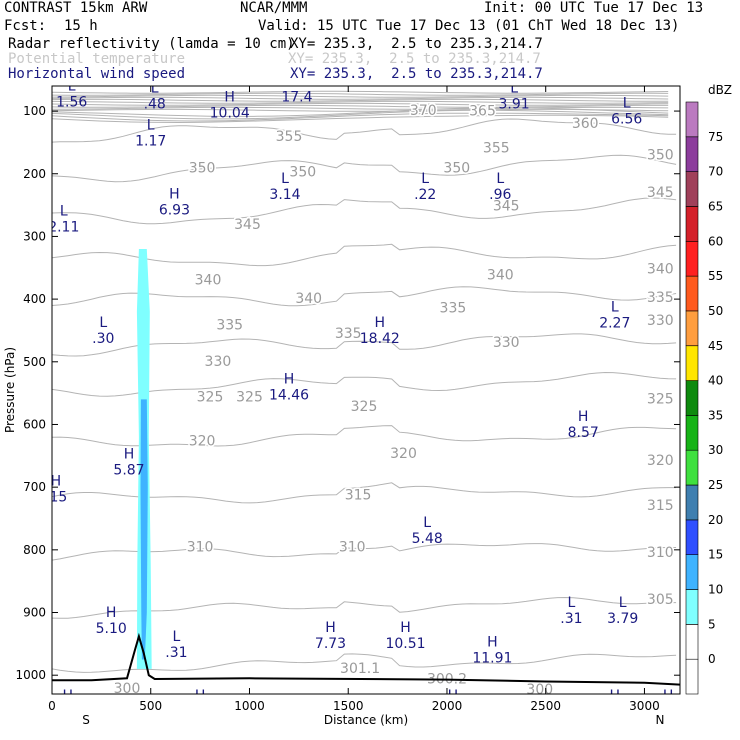 The image size is (740, 740). I want to click on y-tick-label: 100, so click(34, 111).